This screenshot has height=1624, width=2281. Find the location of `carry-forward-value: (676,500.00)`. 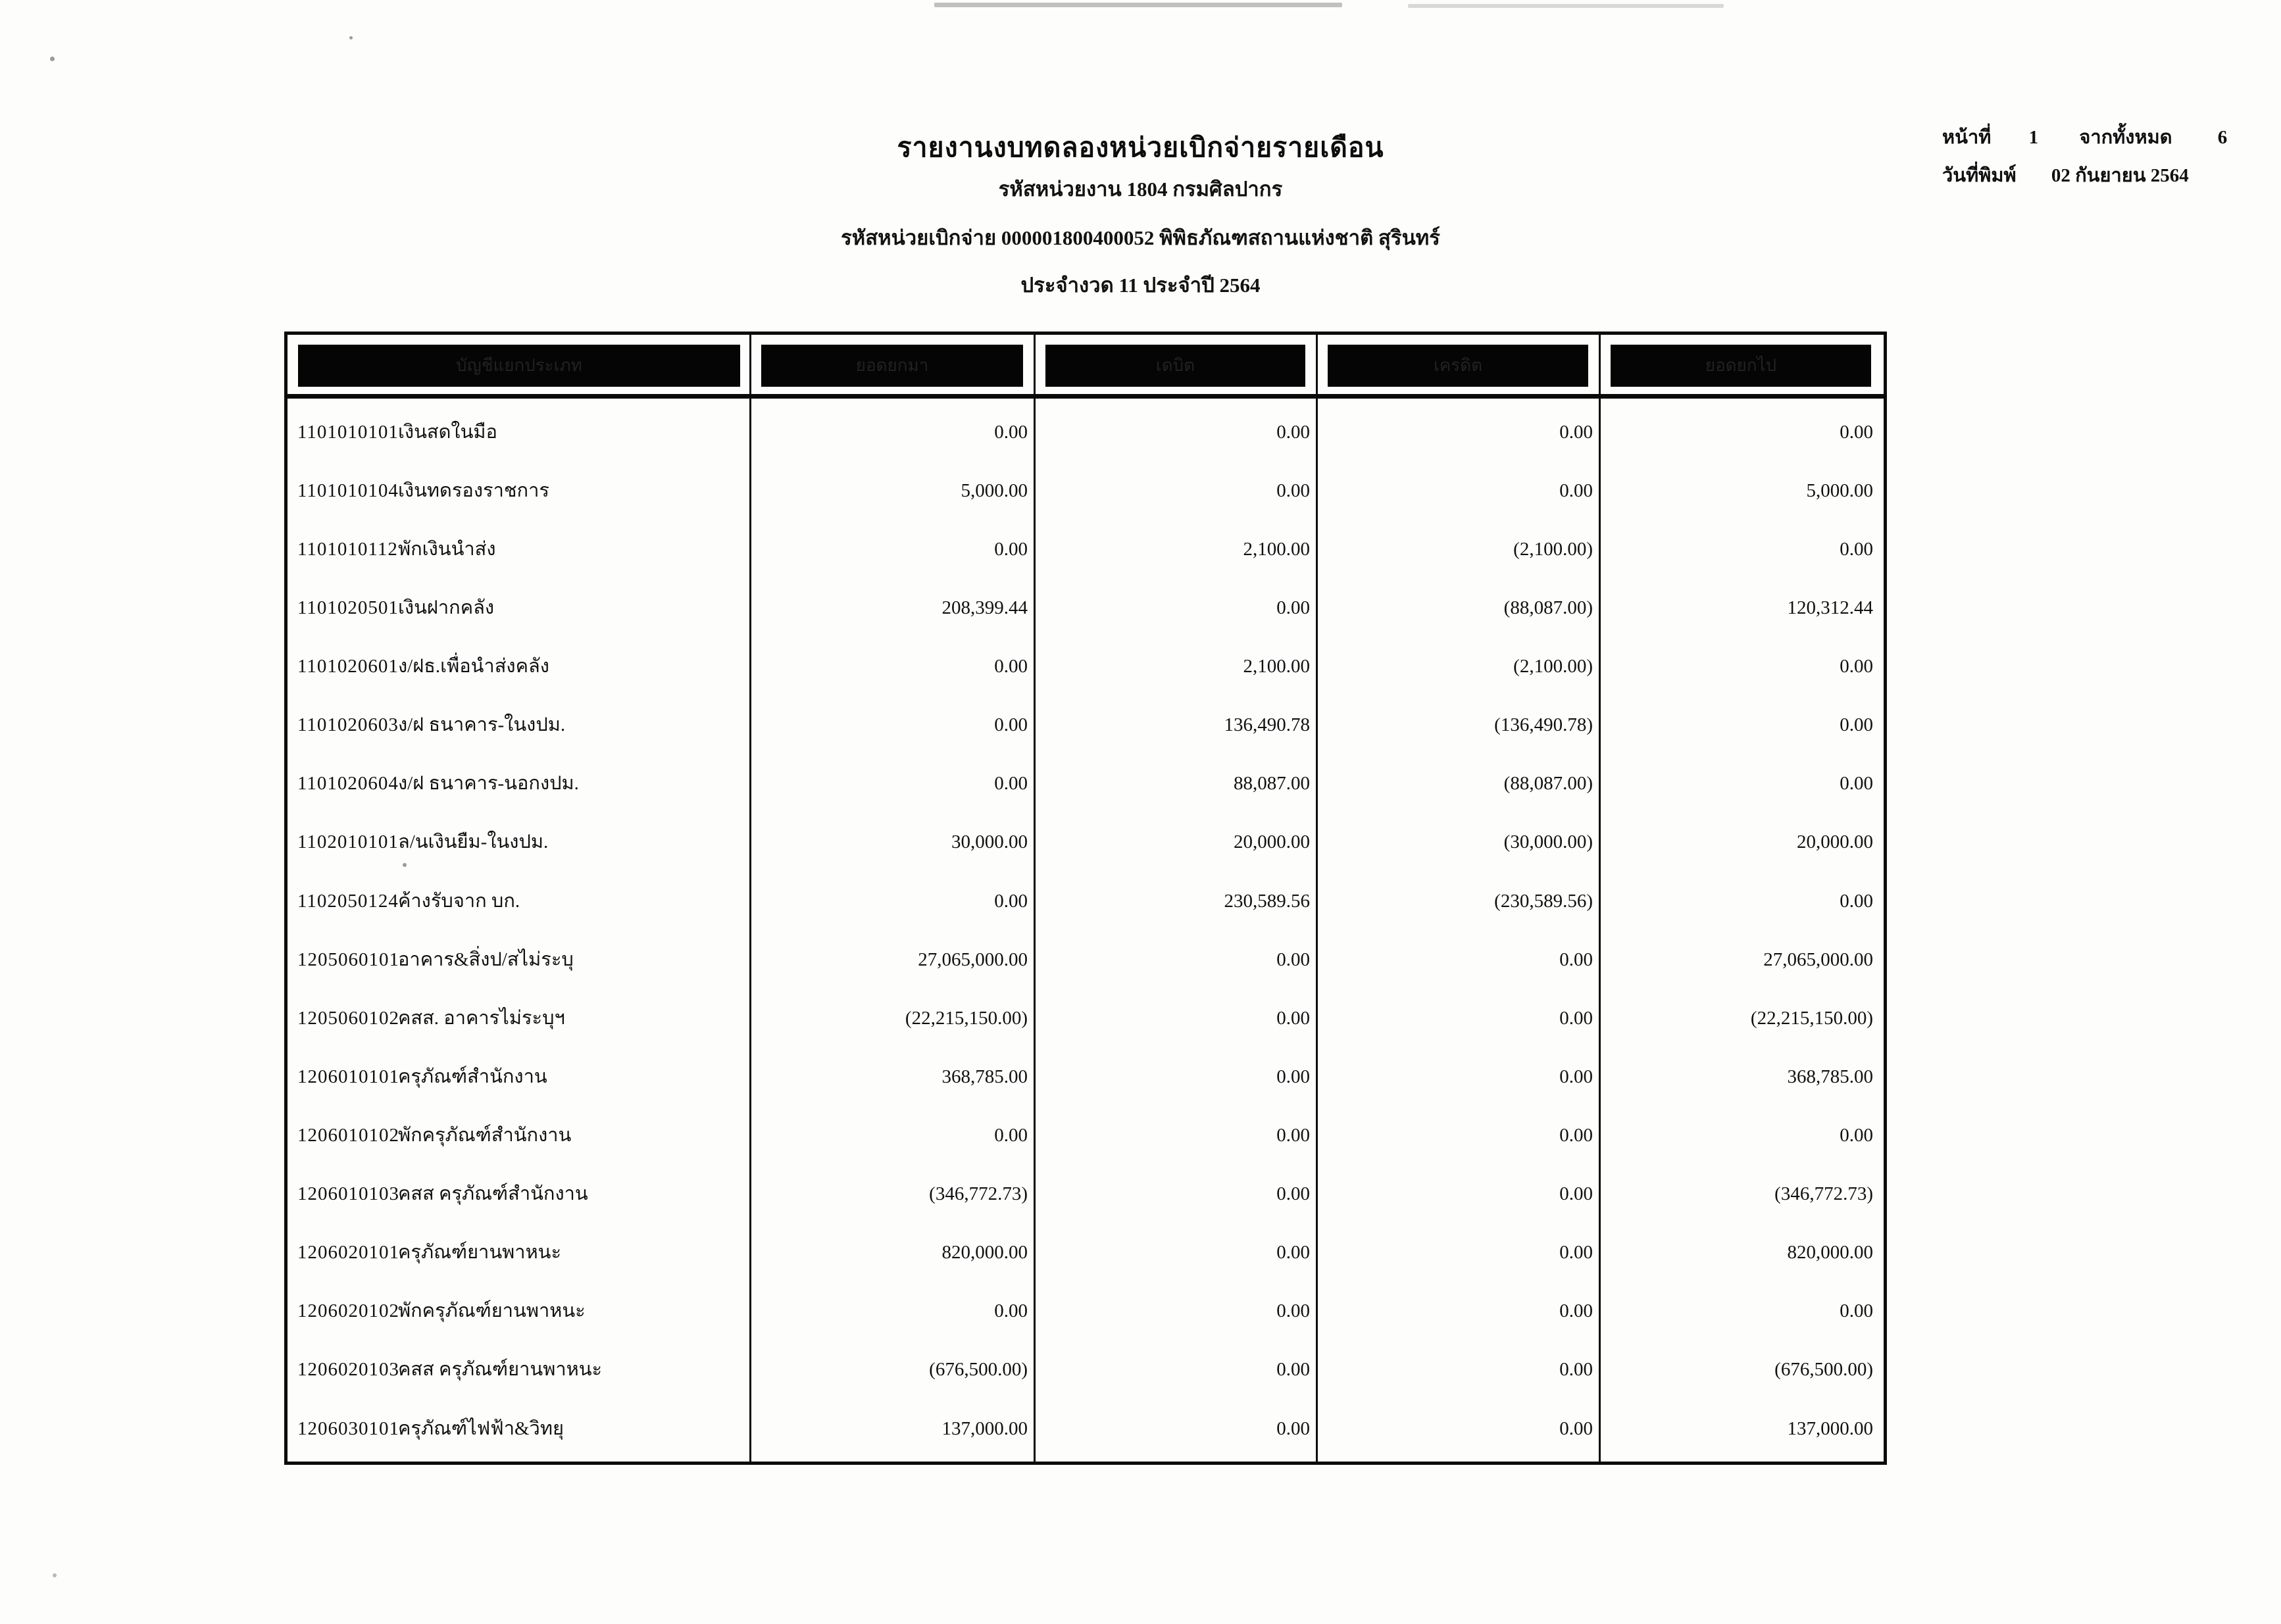

carry-forward-value: (676,500.00) is located at coordinates (978, 1369).